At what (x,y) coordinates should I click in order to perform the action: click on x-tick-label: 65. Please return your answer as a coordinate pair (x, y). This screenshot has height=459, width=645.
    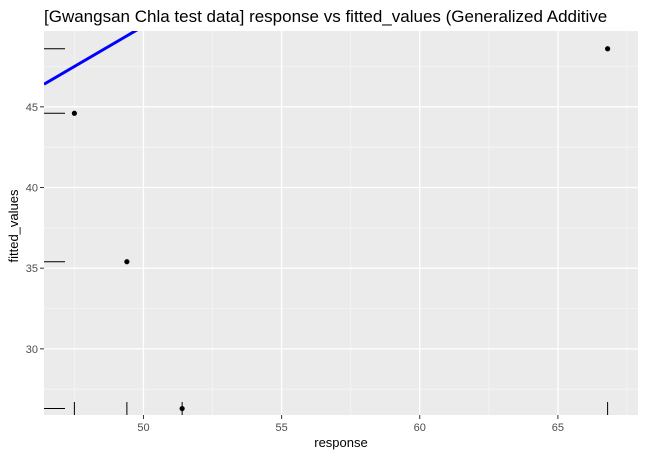
    Looking at the image, I should click on (558, 428).